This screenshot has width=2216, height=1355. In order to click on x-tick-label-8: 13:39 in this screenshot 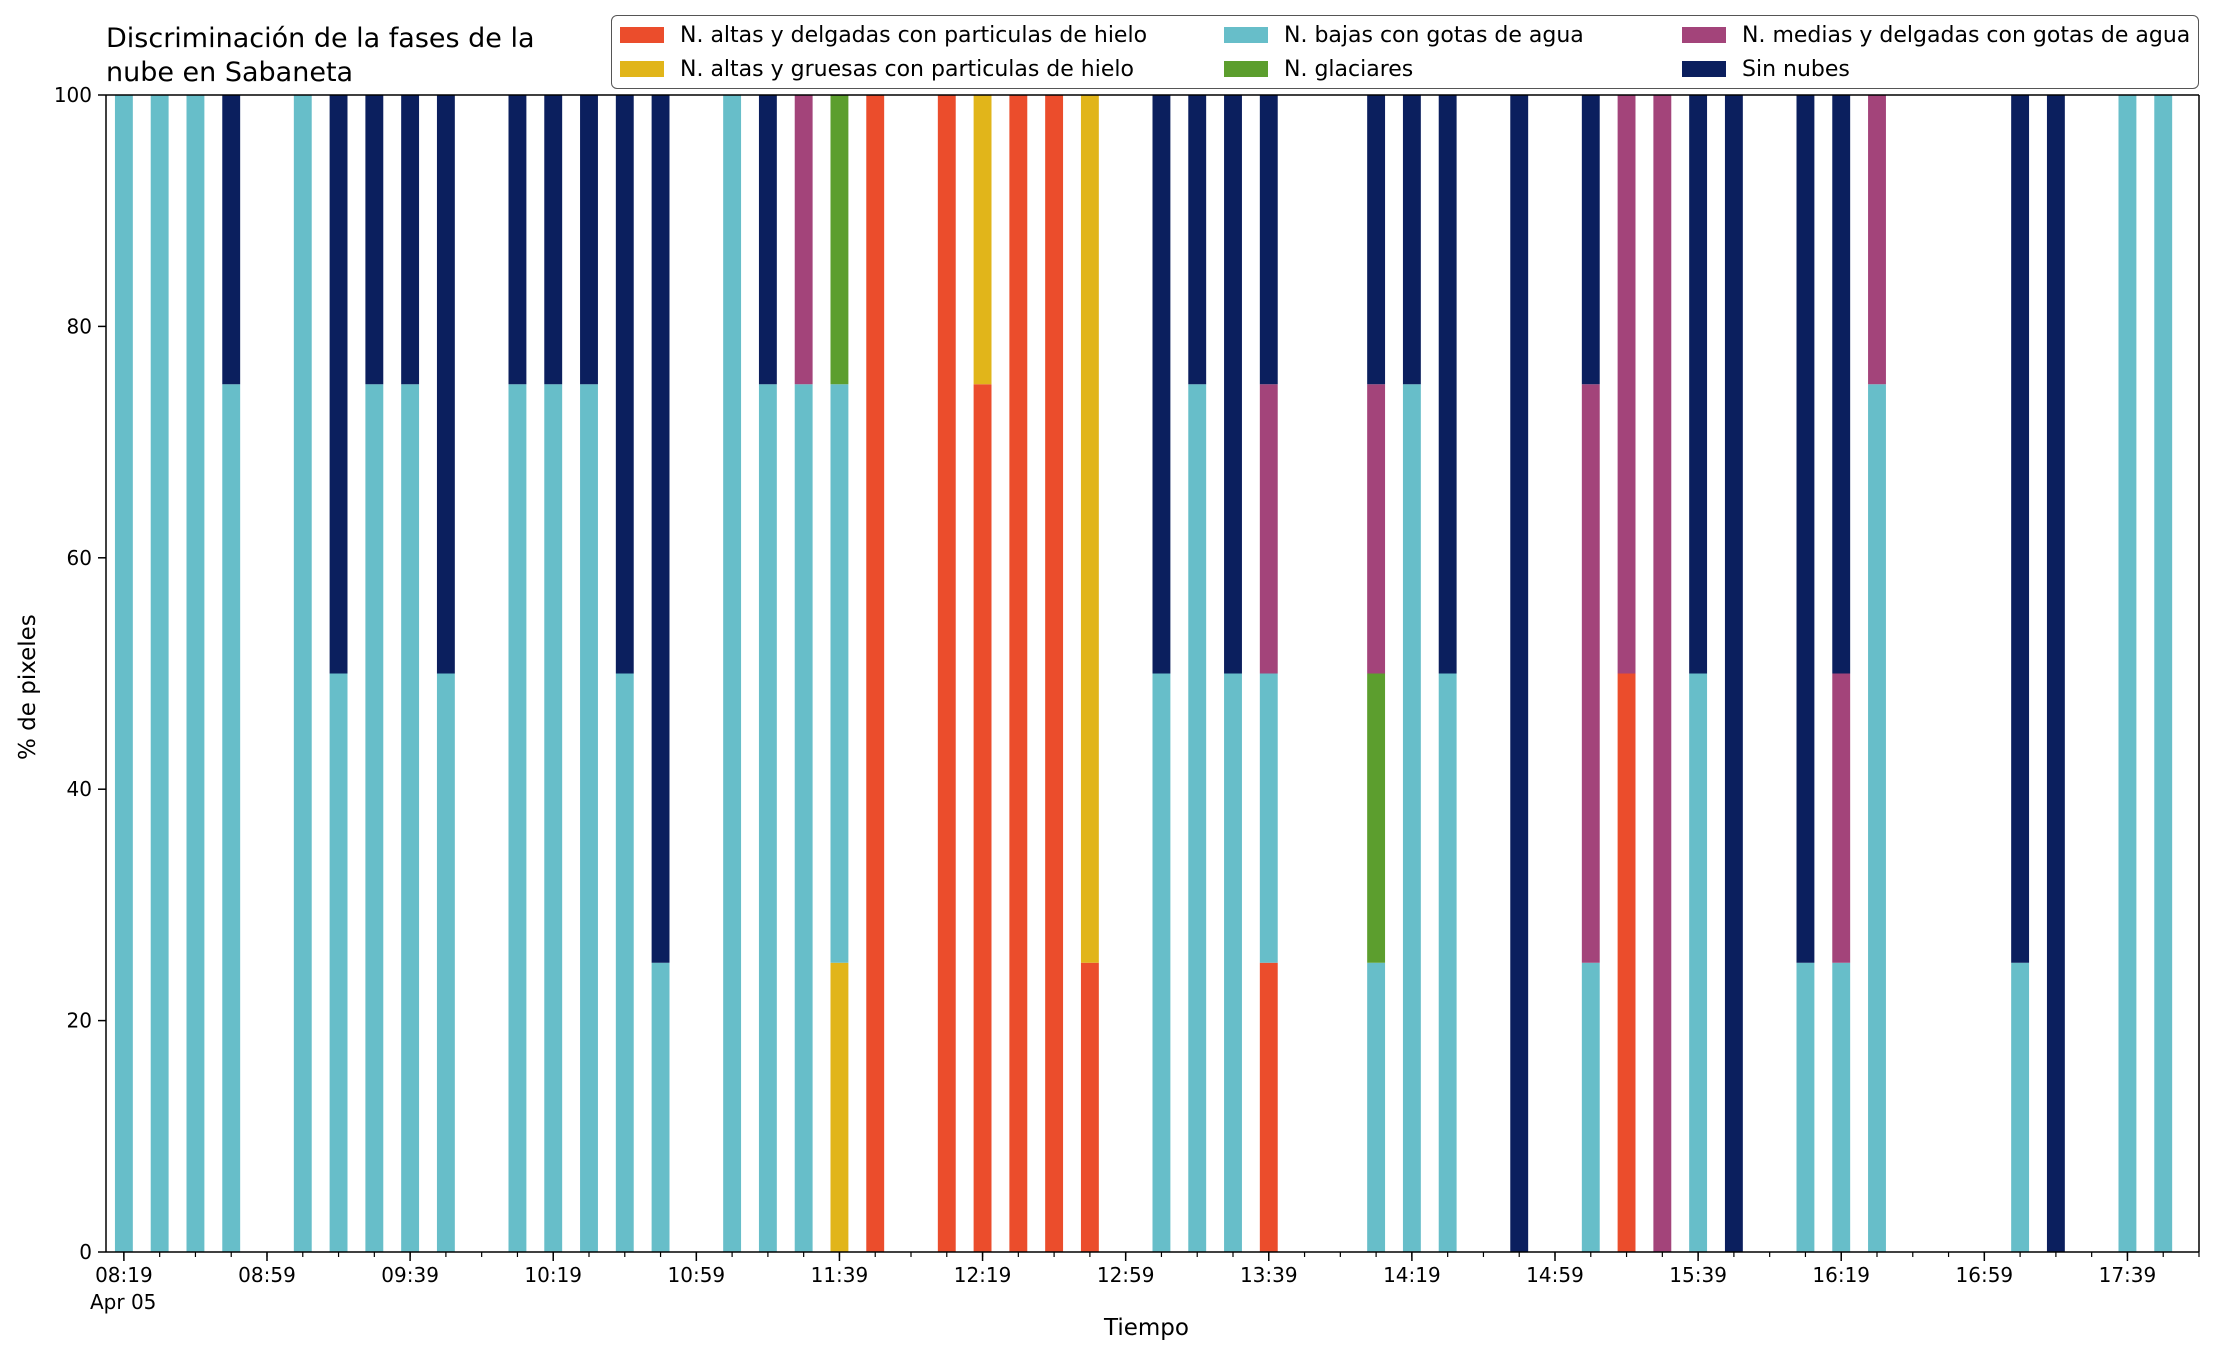, I will do `click(1269, 1275)`.